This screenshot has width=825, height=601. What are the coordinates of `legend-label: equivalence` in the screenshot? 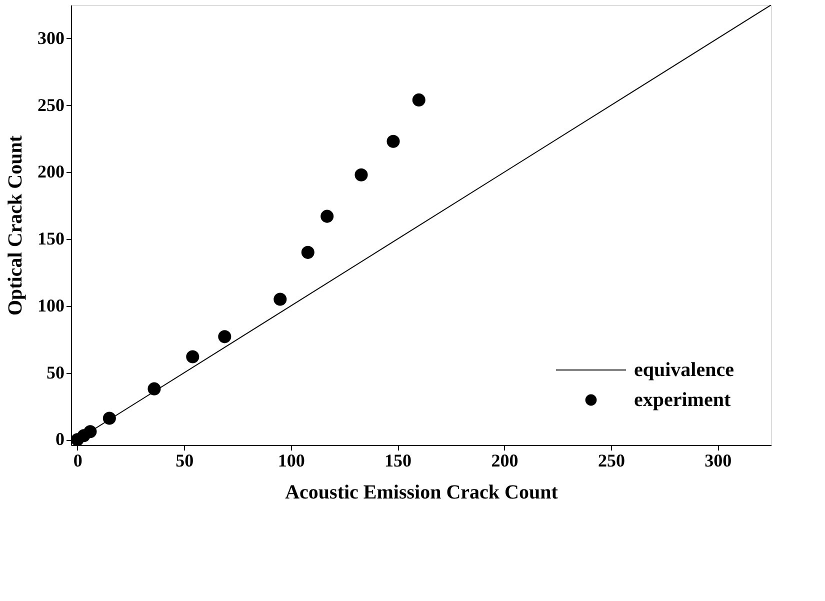 It's located at (684, 370).